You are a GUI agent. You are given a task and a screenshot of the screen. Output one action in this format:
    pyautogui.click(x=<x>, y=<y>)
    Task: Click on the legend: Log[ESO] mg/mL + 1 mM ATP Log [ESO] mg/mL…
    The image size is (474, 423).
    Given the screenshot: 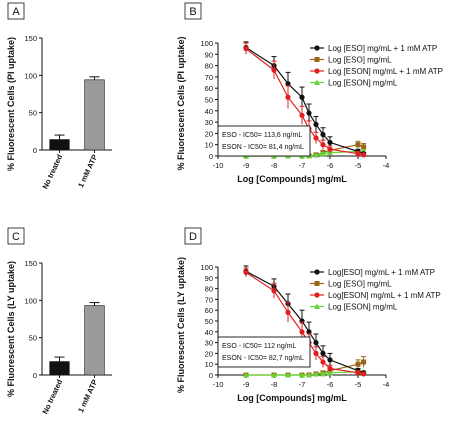 What is the action you would take?
    pyautogui.click(x=375, y=290)
    